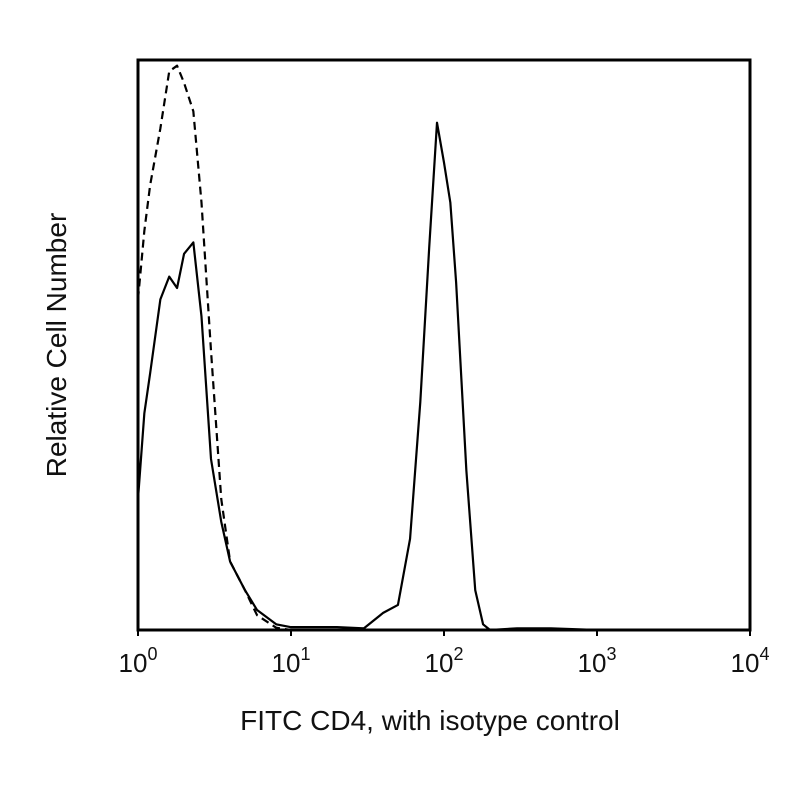 The height and width of the screenshot is (800, 800). What do you see at coordinates (430, 720) in the screenshot?
I see `x-axis-title: FITC CD4, with isotype control` at bounding box center [430, 720].